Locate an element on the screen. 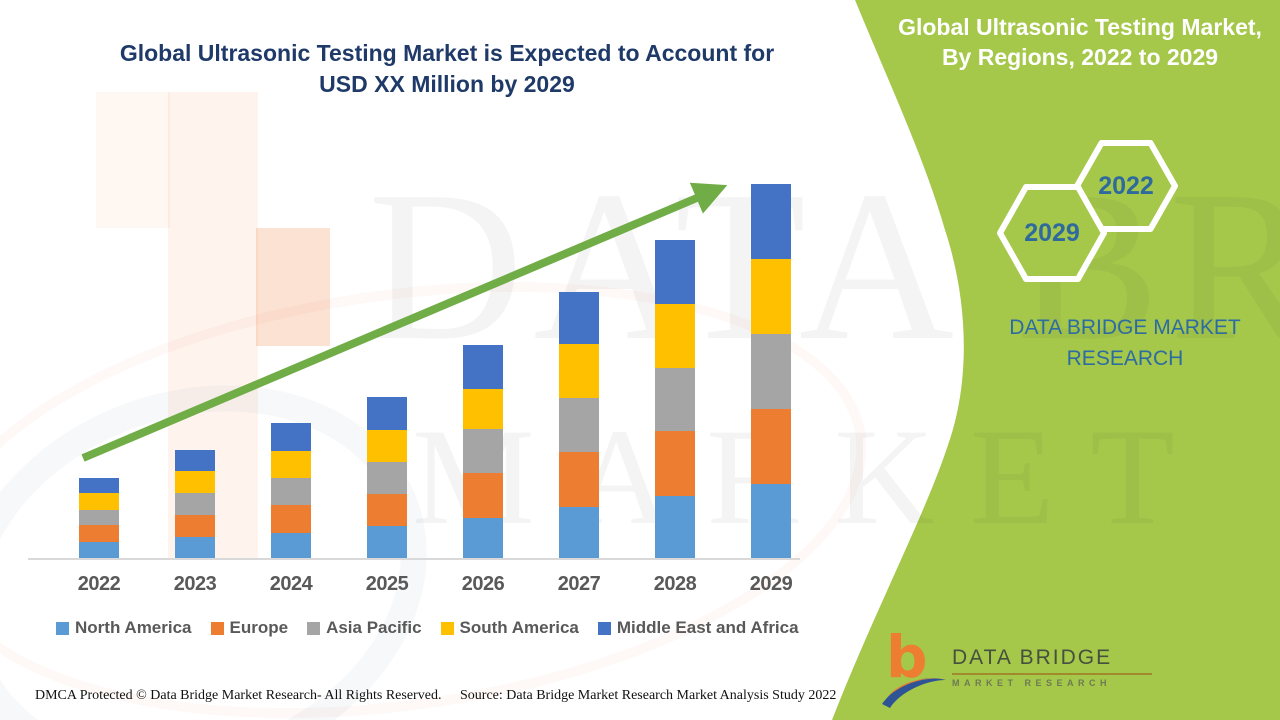 The height and width of the screenshot is (720, 1280). legend-label: North America is located at coordinates (133, 627).